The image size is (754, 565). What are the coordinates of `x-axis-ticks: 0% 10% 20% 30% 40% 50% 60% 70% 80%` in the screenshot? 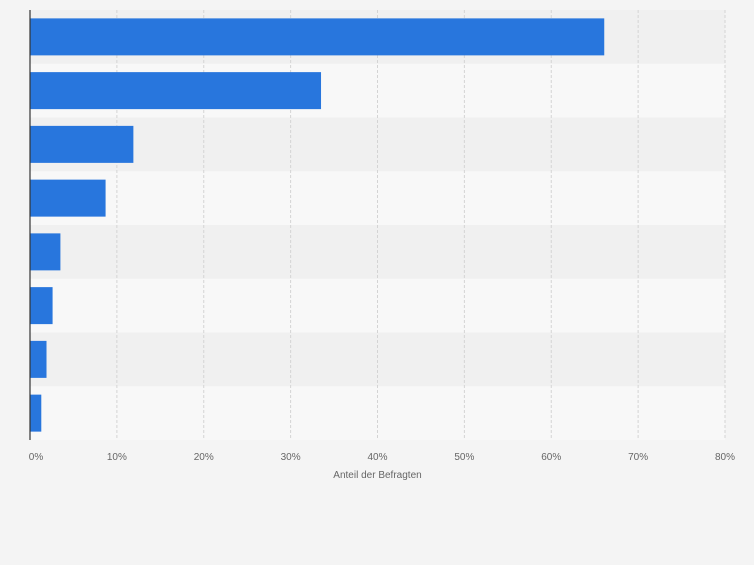 It's located at (382, 457).